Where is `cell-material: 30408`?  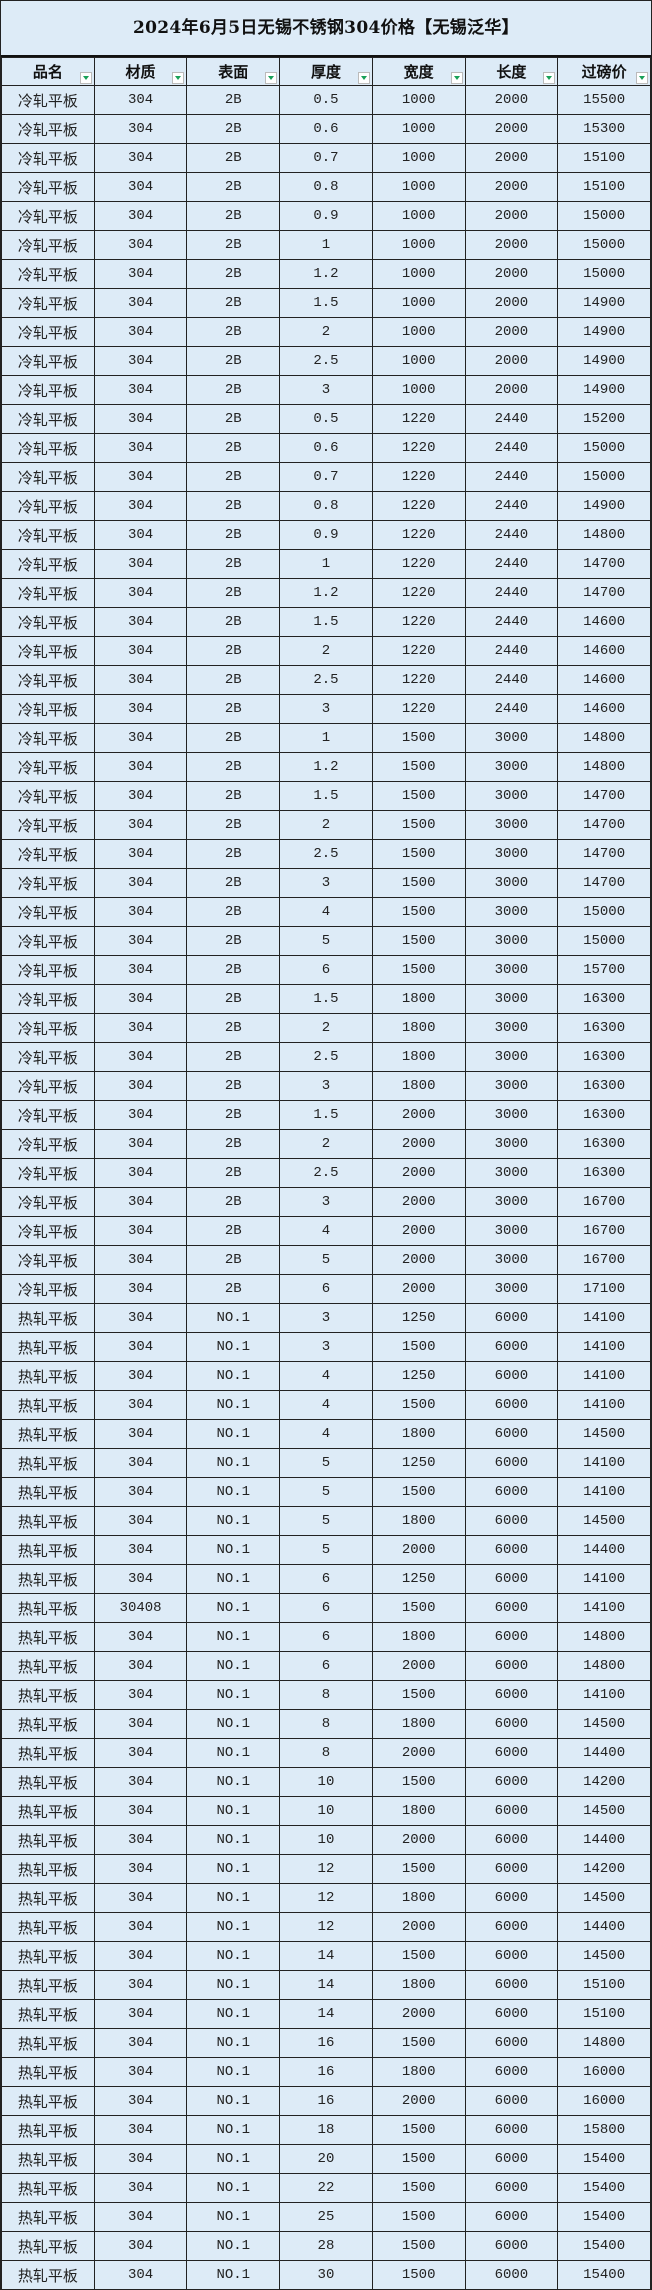 cell-material: 30408 is located at coordinates (140, 1608).